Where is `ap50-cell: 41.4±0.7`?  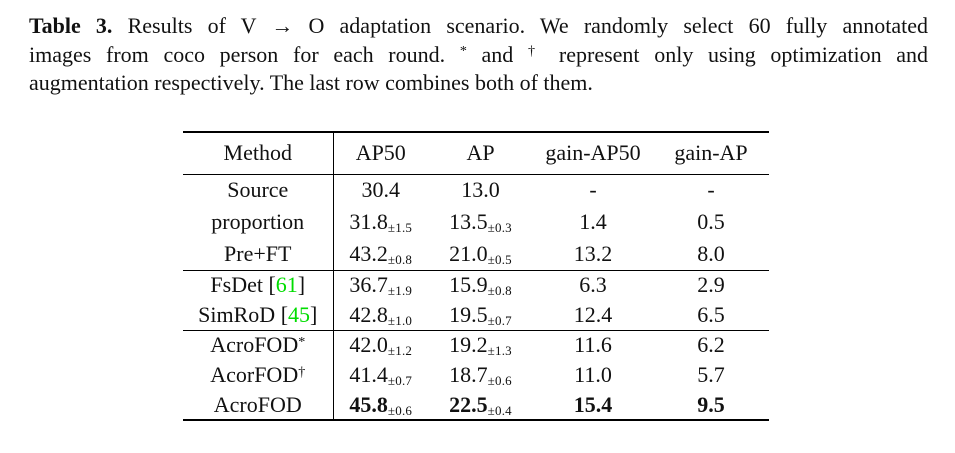 ap50-cell: 41.4±0.7 is located at coordinates (381, 375).